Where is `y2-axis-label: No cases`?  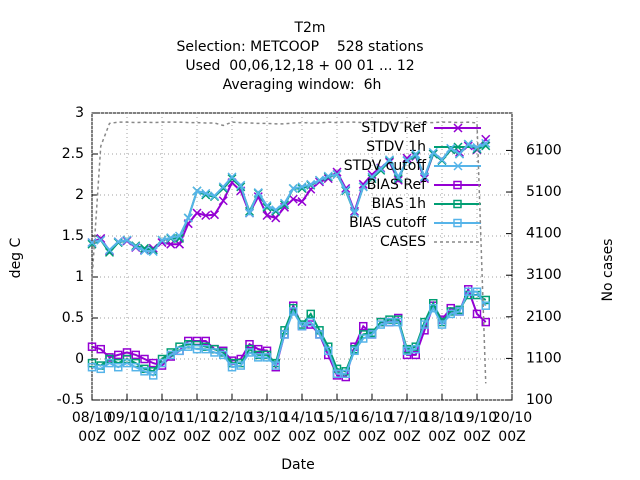 y2-axis-label: No cases is located at coordinates (608, 270).